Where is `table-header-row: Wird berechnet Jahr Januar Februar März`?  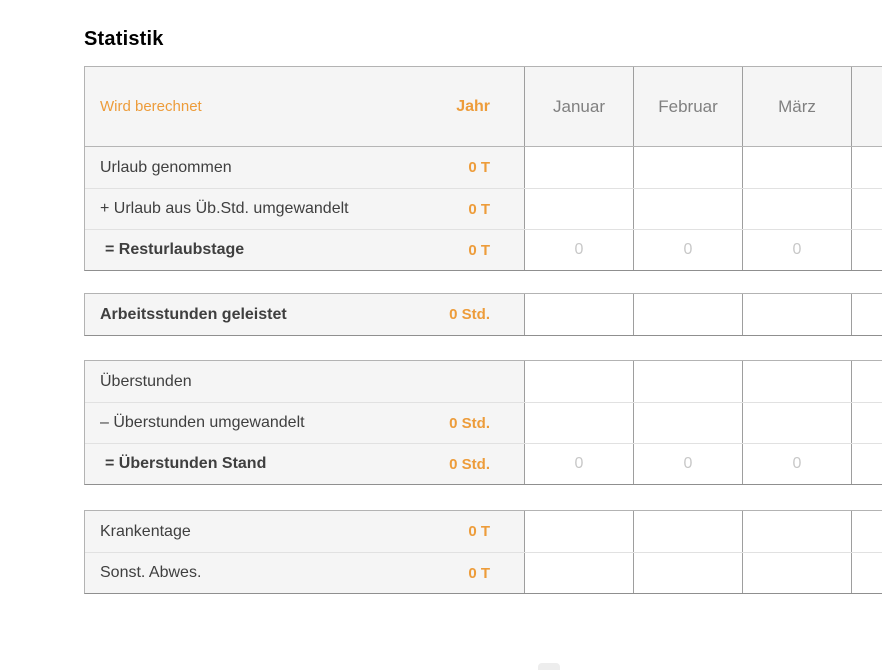
table-header-row: Wird berechnet Jahr Januar Februar März is located at coordinates (483, 107).